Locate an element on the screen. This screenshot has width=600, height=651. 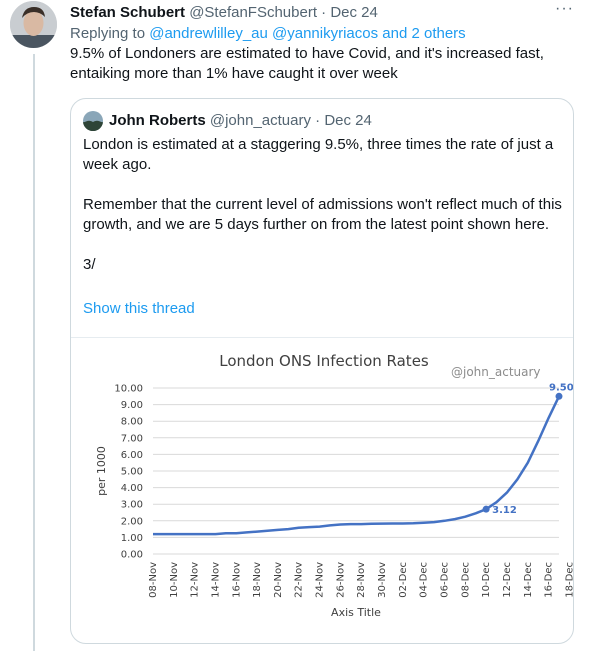
x-tick-label: 12-Nov is located at coordinates (195, 580).